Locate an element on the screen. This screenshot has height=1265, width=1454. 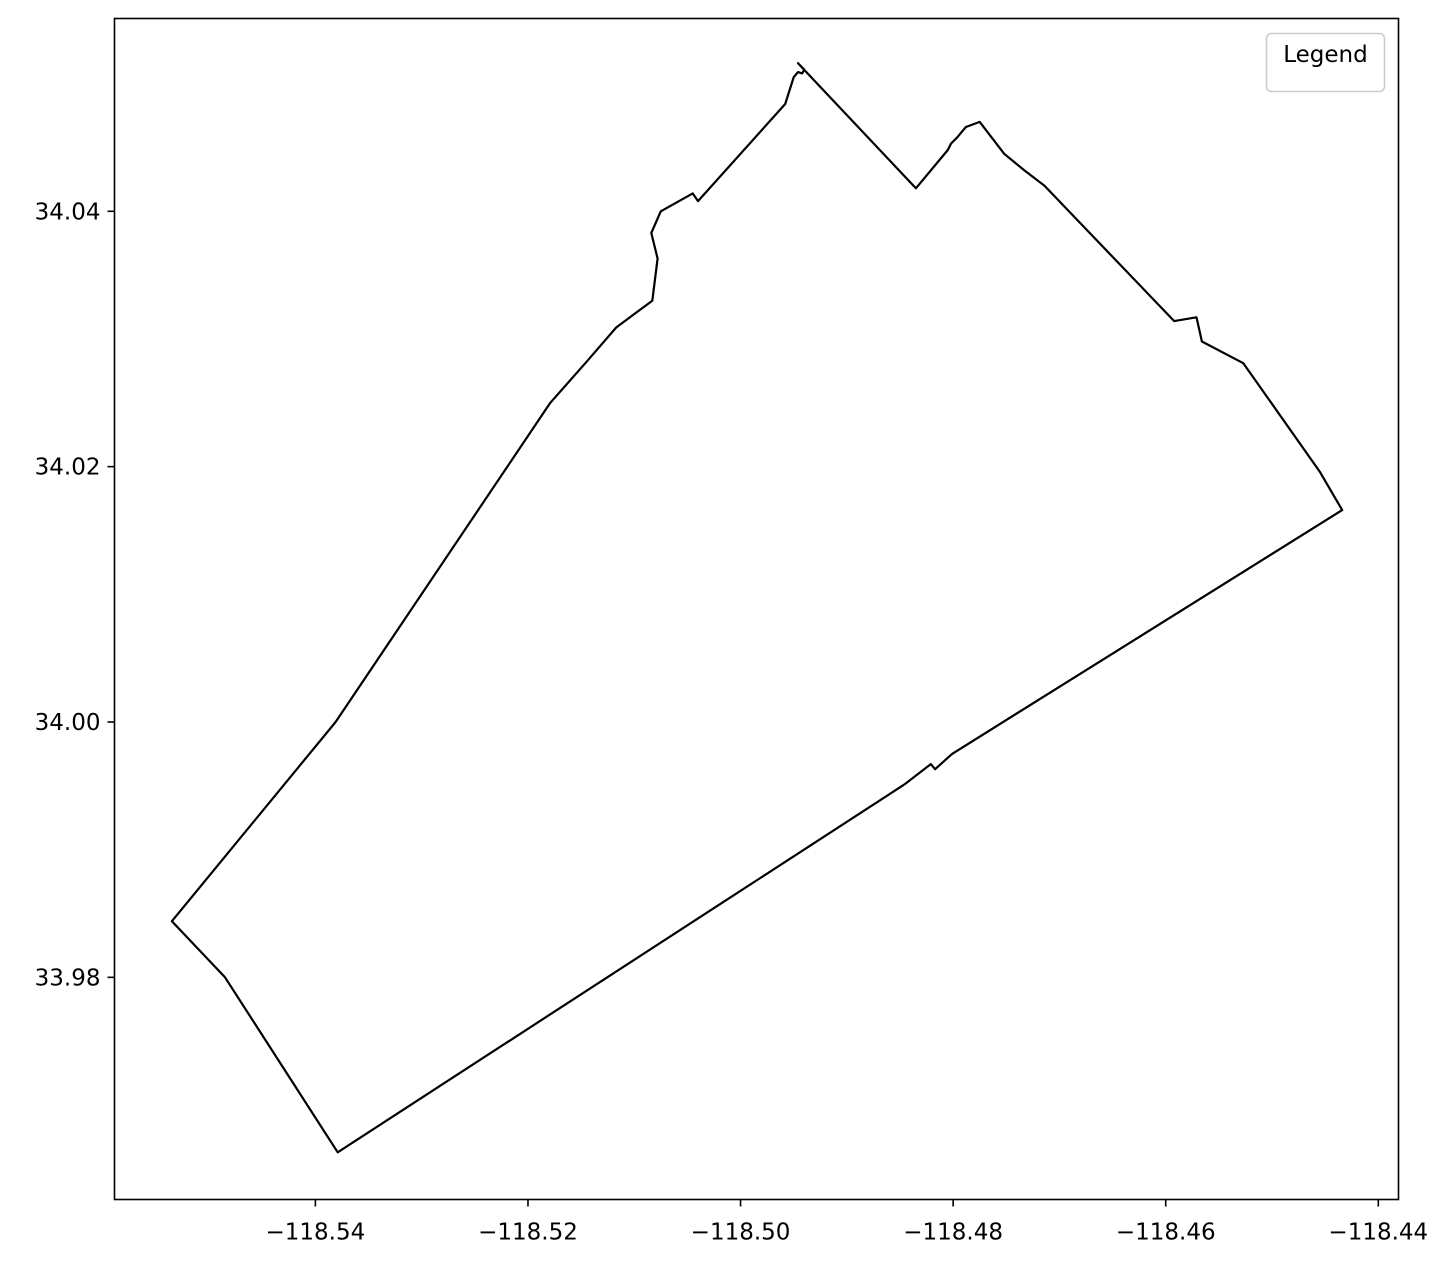
legend-box is located at coordinates (1325, 62).